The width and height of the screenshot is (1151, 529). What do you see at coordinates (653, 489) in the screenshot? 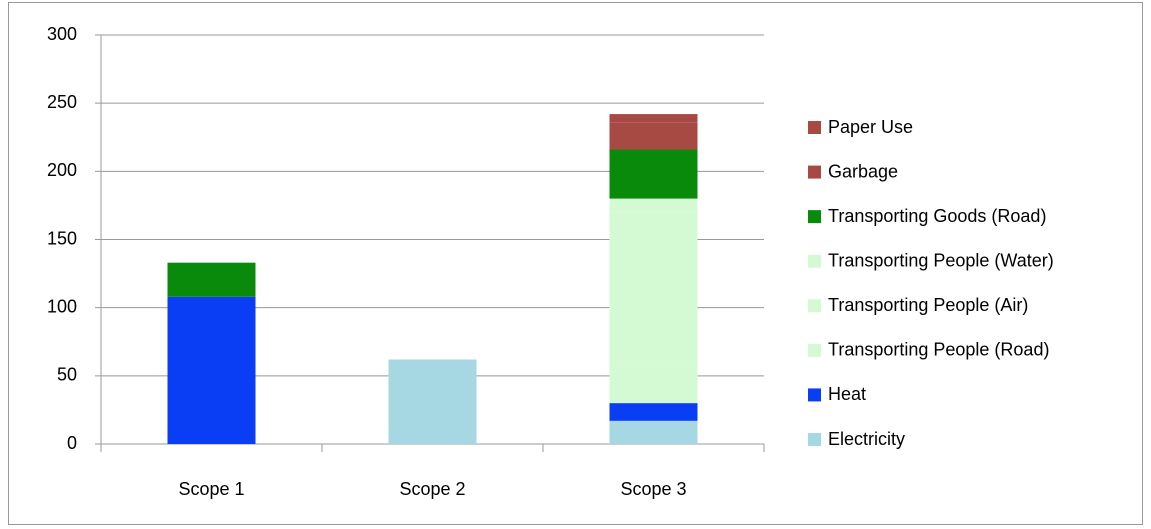
I see `x-tick-label: Scope 3` at bounding box center [653, 489].